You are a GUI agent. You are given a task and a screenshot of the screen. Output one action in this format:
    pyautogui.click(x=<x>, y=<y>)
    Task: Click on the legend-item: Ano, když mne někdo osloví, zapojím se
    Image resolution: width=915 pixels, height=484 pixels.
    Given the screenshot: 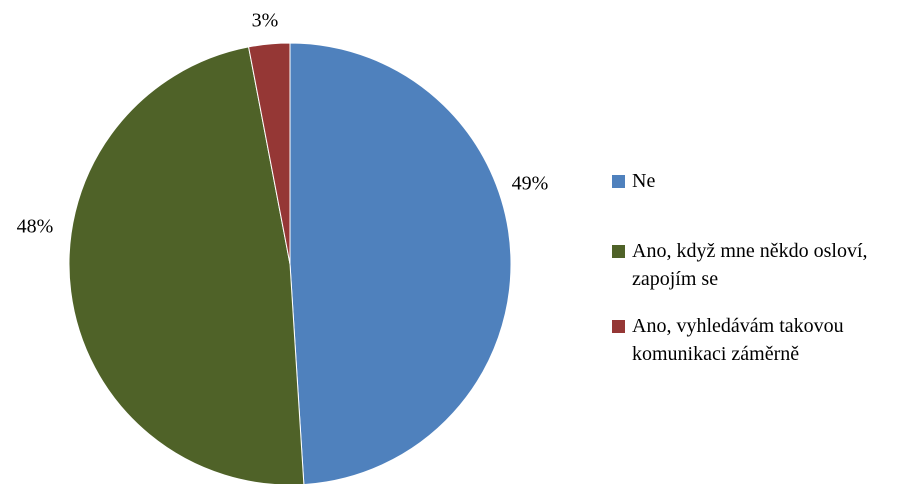 What is the action you would take?
    pyautogui.click(x=747, y=265)
    